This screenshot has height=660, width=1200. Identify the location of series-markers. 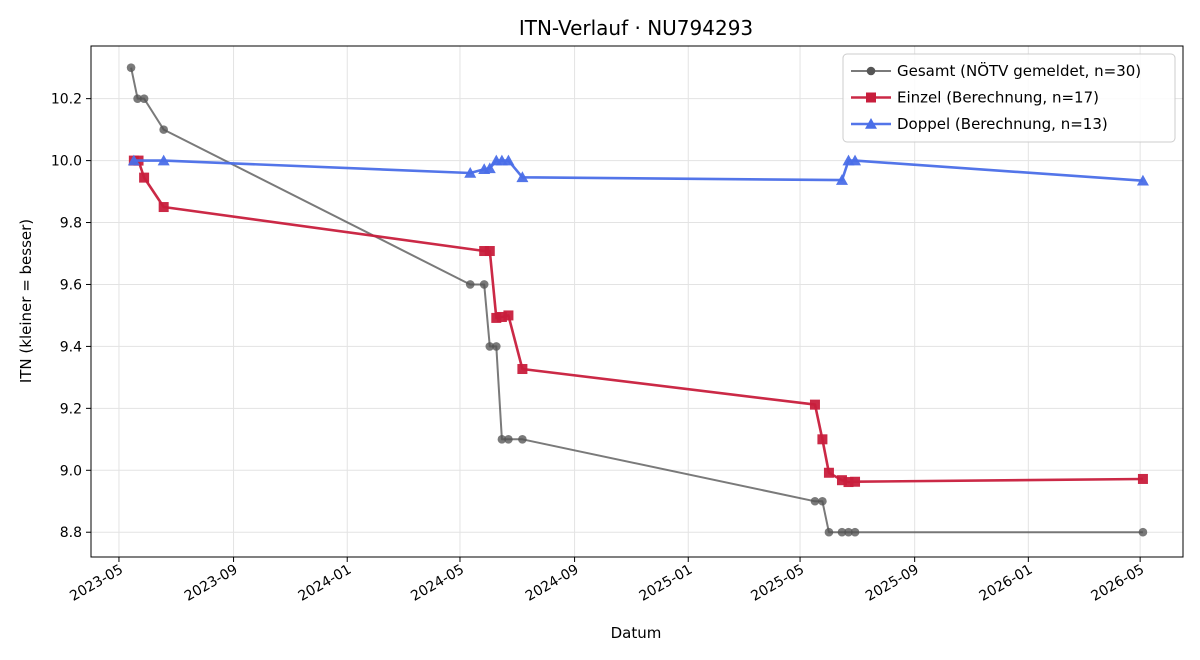
(638, 170).